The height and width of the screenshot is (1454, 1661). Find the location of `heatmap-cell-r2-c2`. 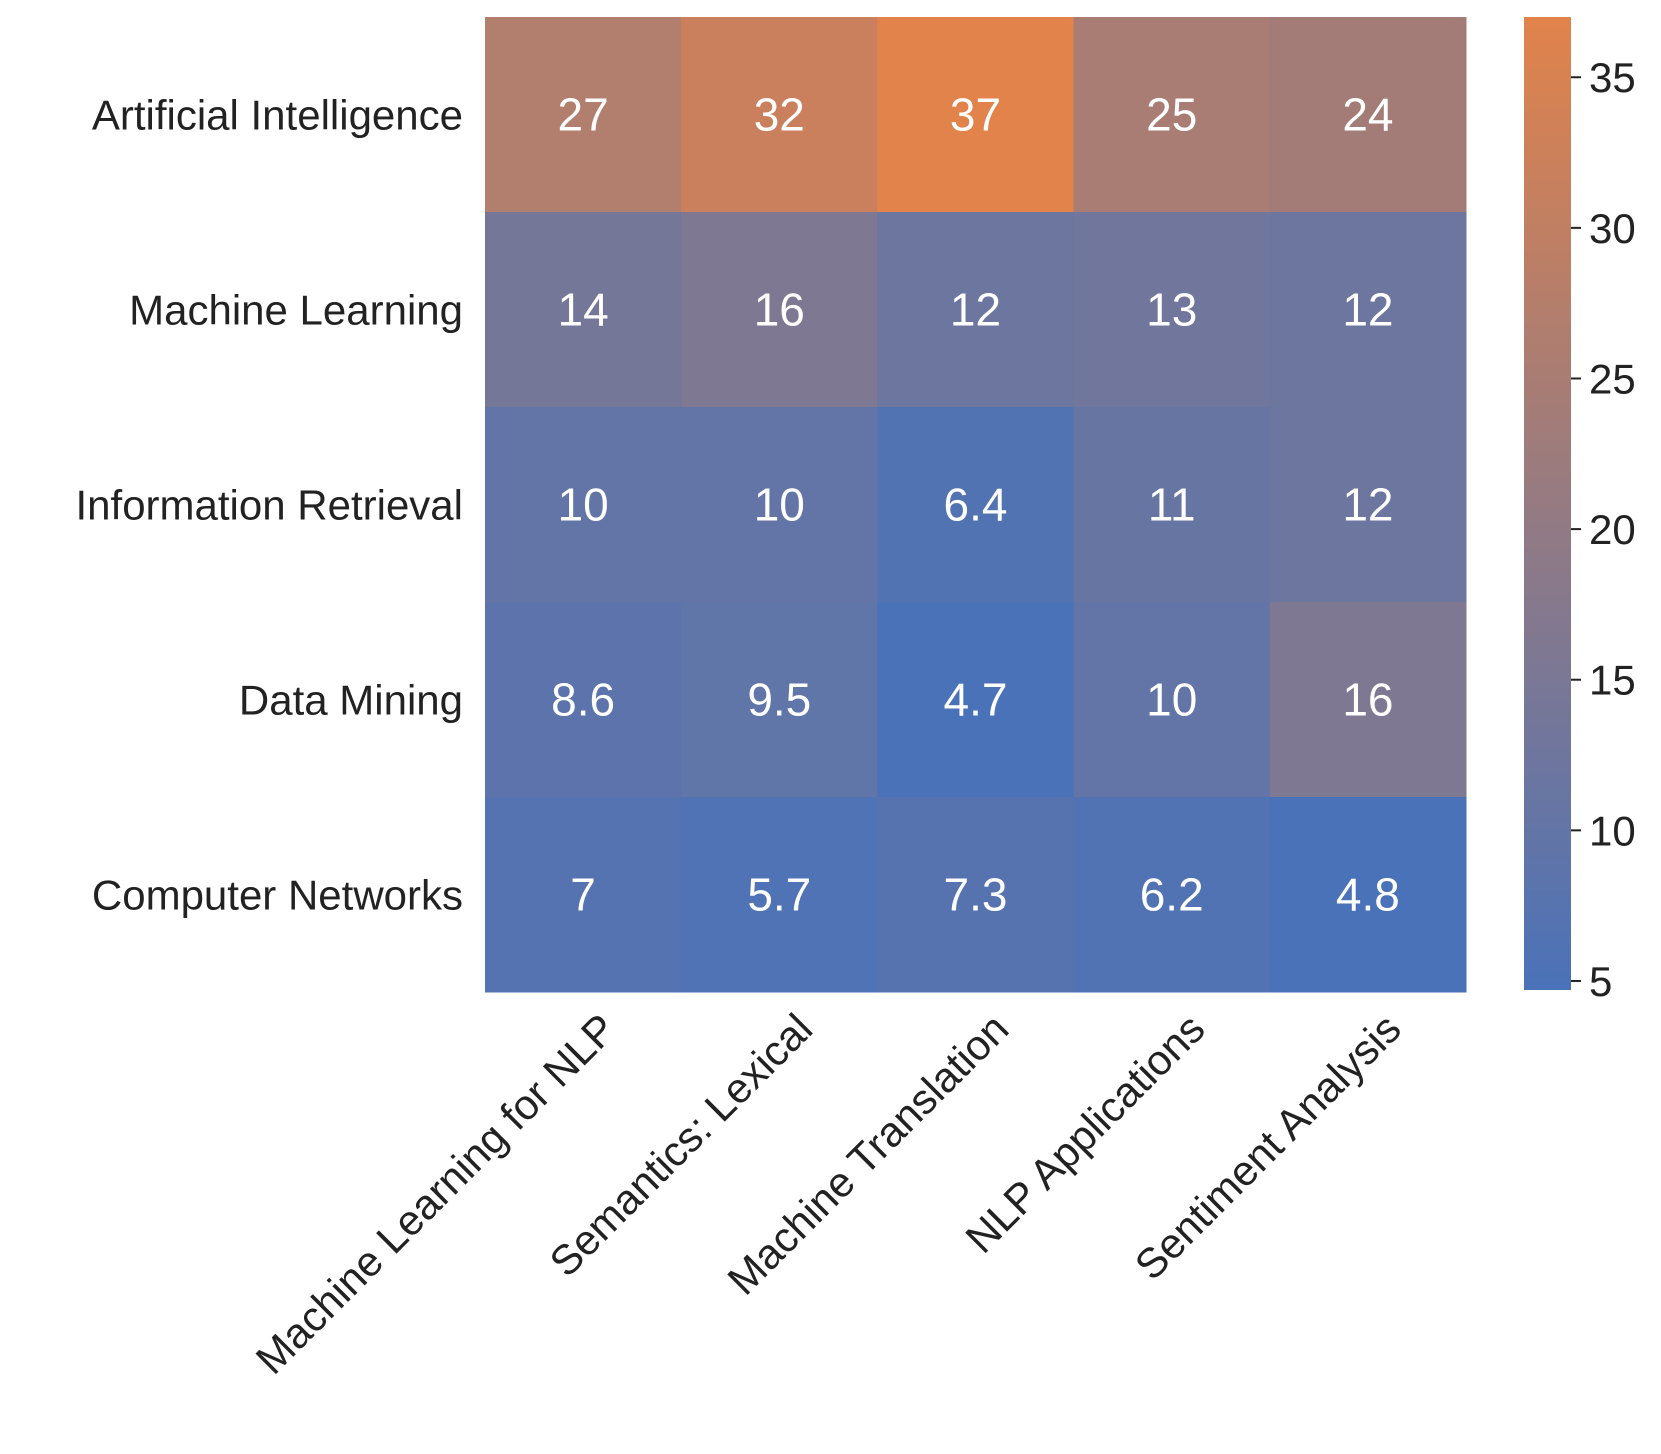

heatmap-cell-r2-c2 is located at coordinates (976, 505).